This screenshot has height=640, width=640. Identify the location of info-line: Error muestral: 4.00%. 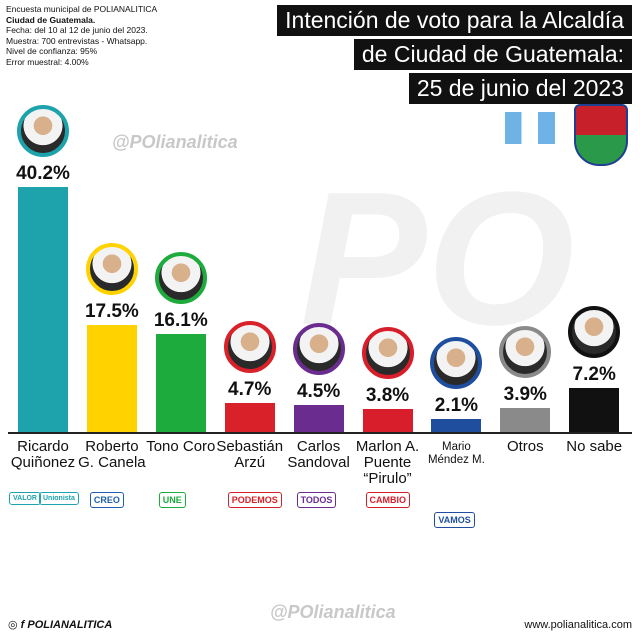
(47, 61).